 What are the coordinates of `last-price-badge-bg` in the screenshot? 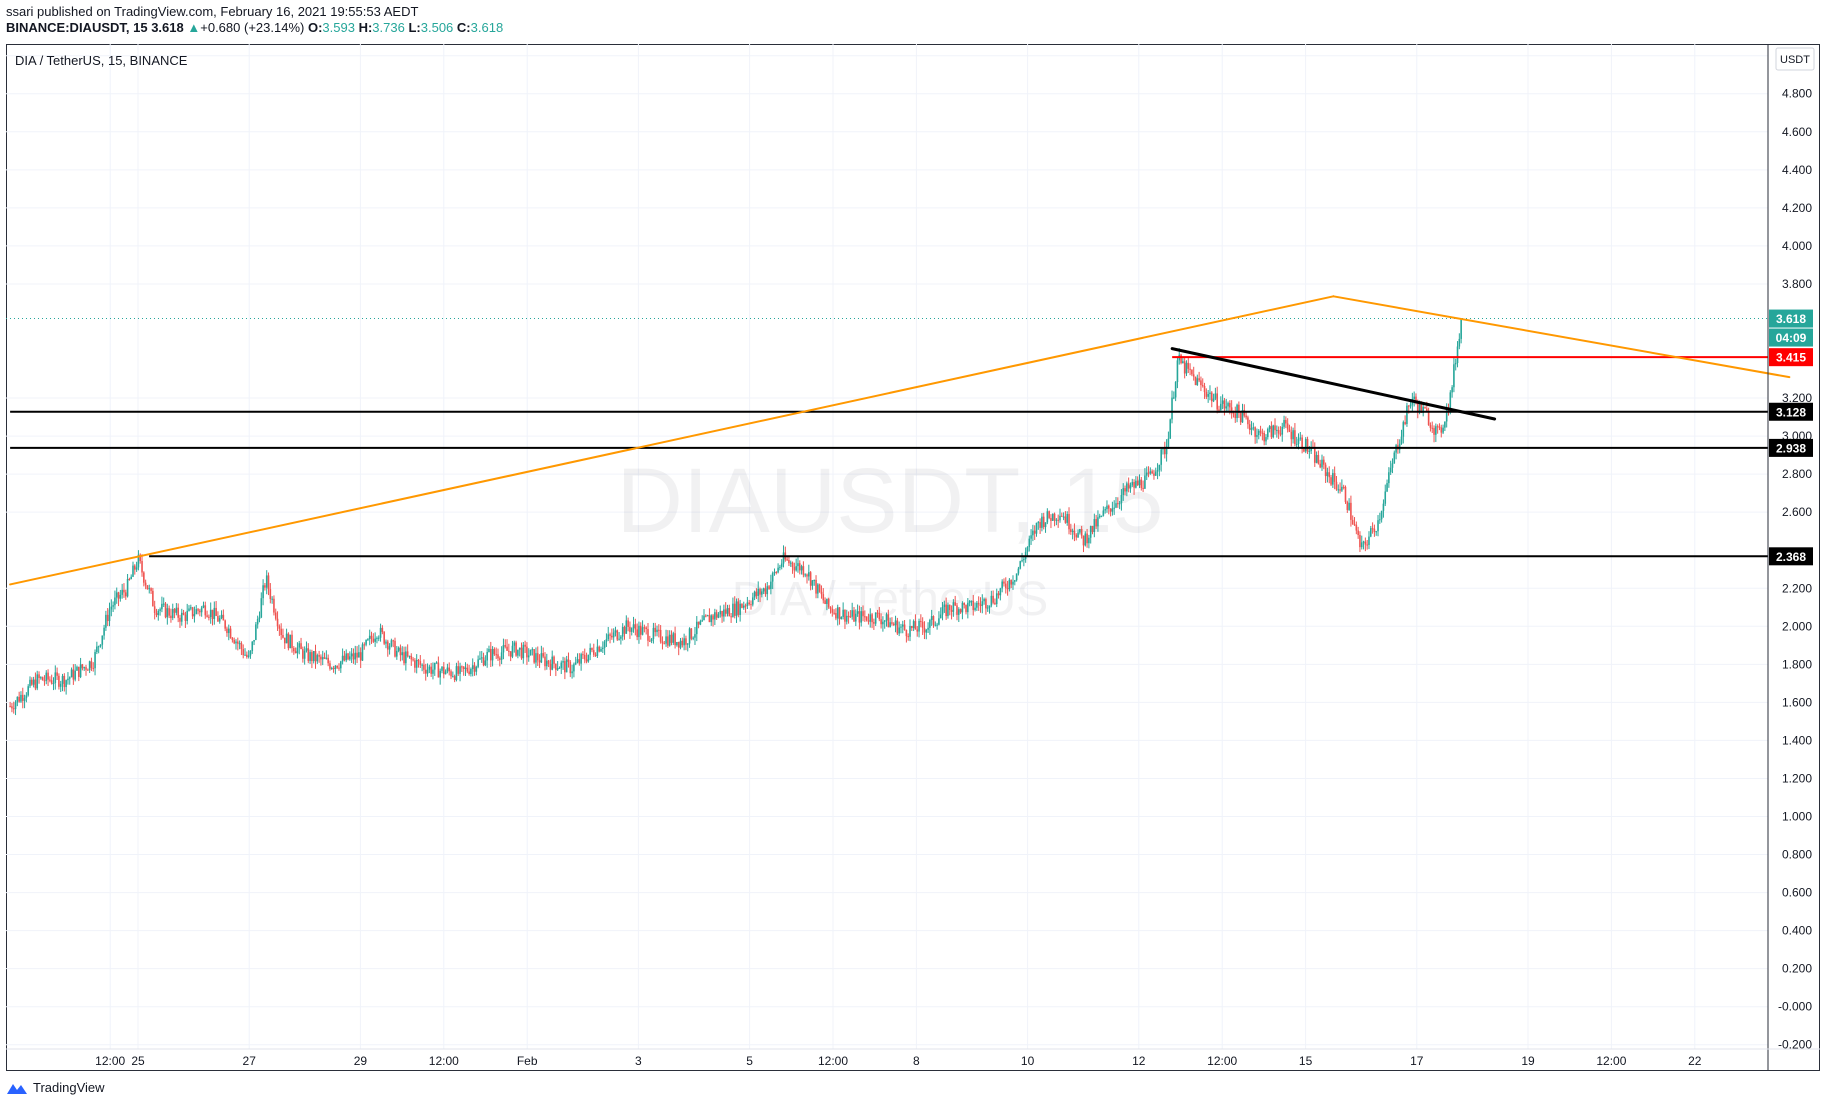 It's located at (1791, 318).